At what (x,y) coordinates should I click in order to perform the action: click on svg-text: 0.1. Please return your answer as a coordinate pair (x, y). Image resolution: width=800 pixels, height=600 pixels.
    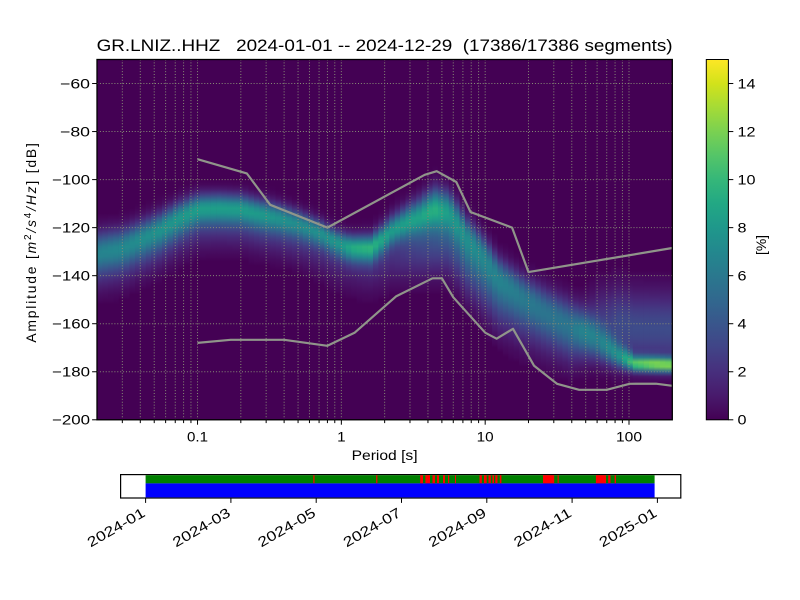
    Looking at the image, I should click on (197, 437).